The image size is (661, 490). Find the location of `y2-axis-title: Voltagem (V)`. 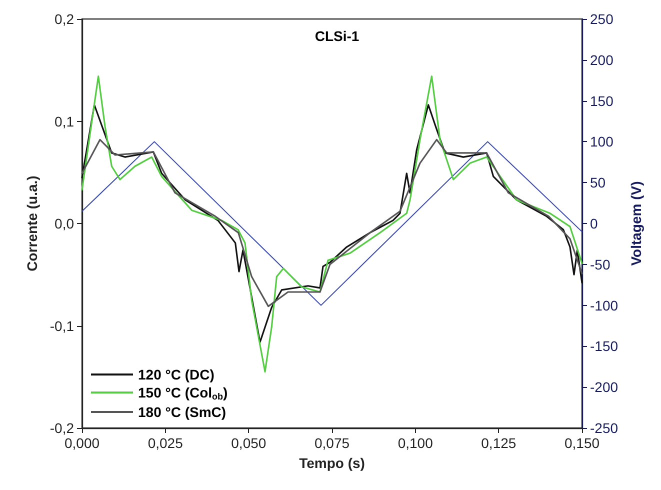

y2-axis-title: Voltagem (V) is located at coordinates (636, 223).